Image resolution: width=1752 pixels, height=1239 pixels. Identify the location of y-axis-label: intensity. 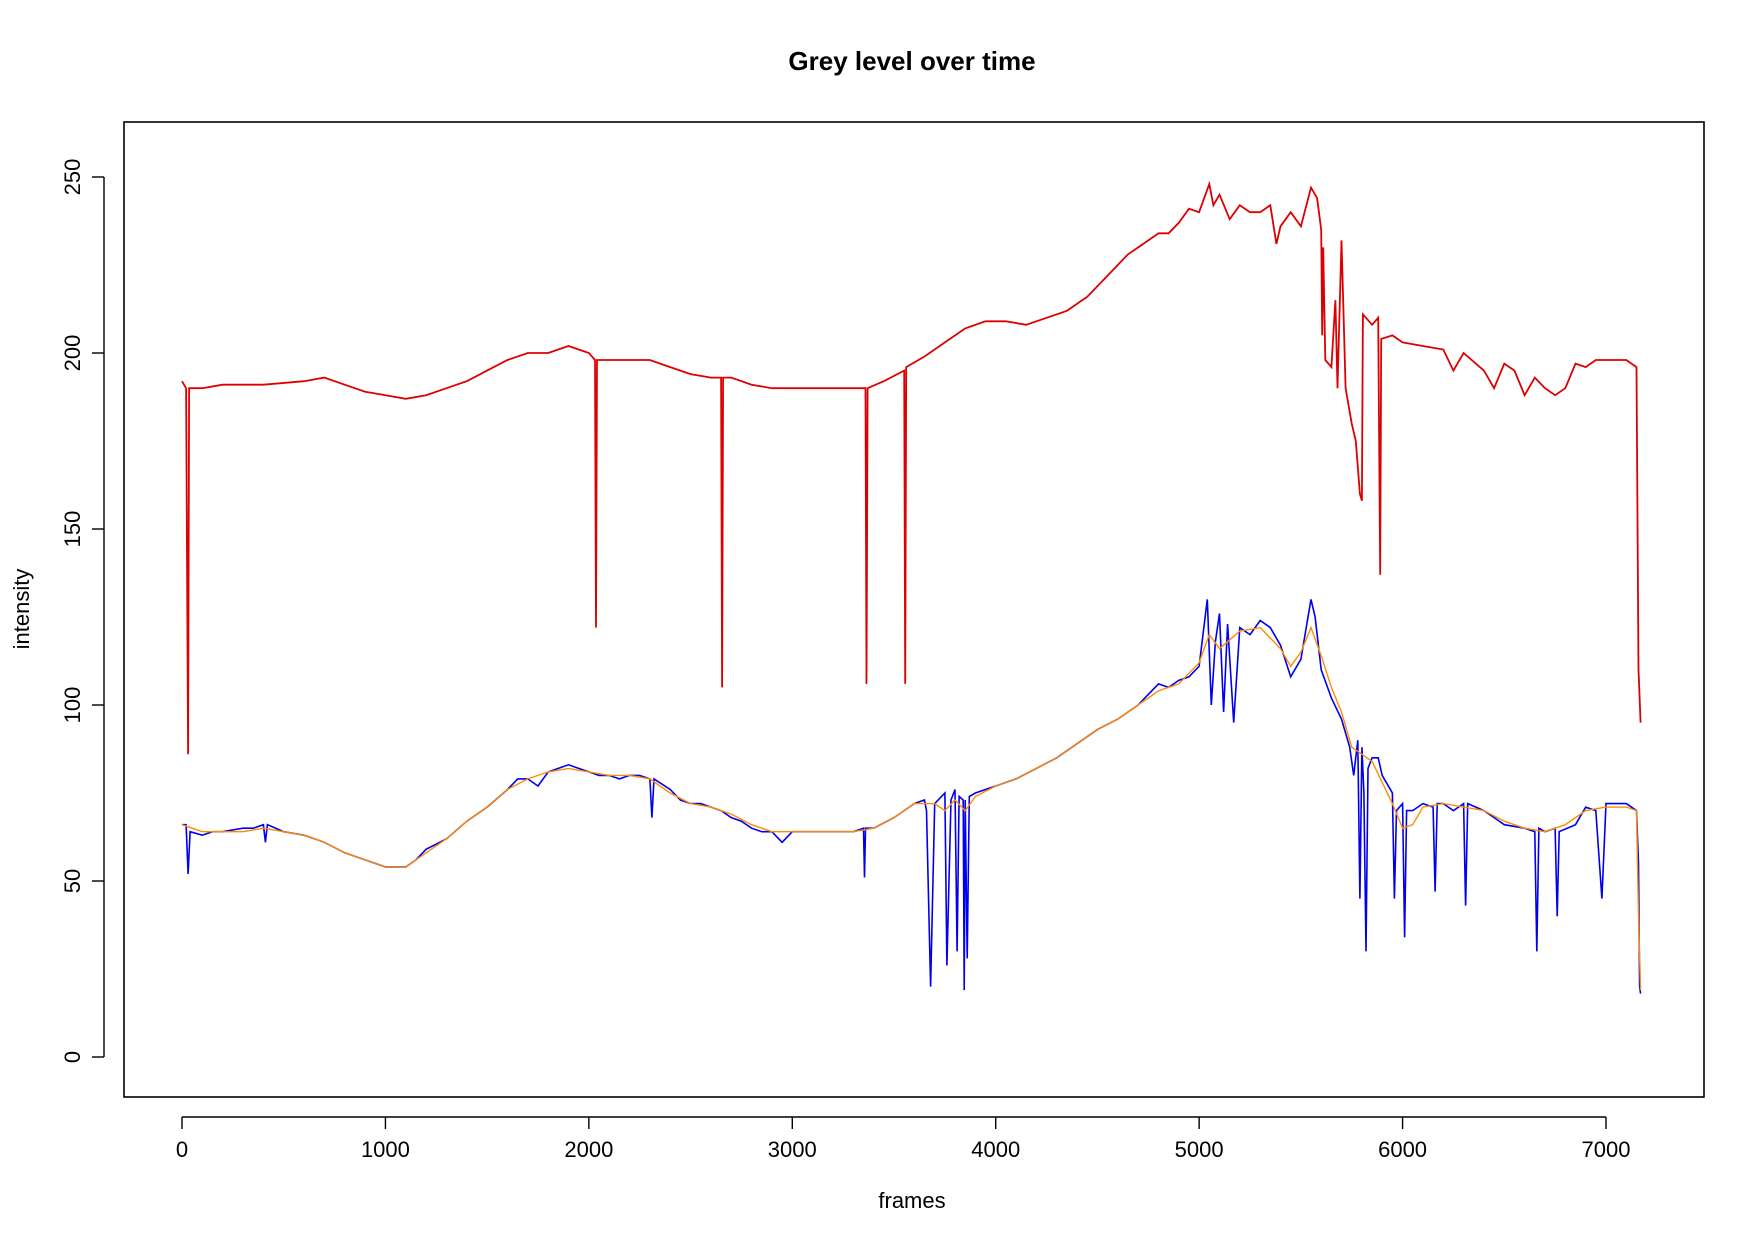
(21, 609).